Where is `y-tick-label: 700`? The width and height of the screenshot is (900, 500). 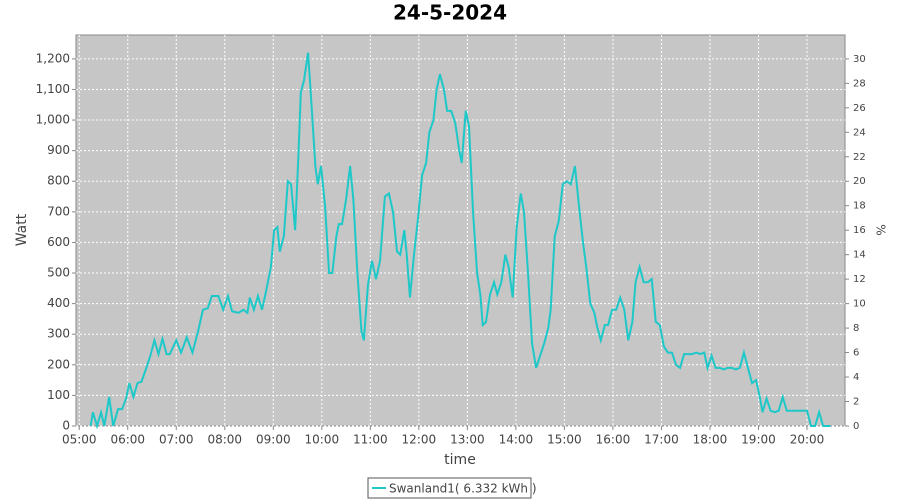
y-tick-label: 700 is located at coordinates (58, 211).